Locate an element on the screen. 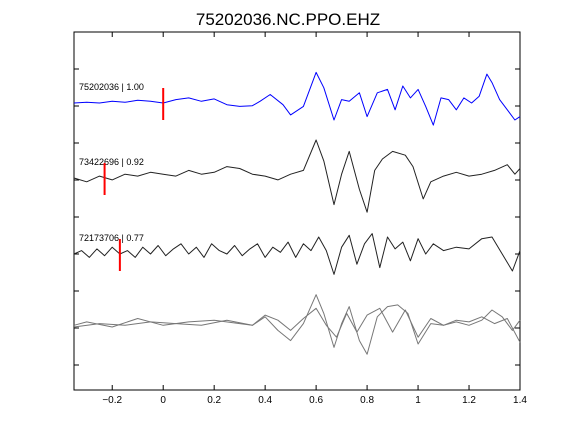 The height and width of the screenshot is (432, 576). x-tick-label: 1.2 is located at coordinates (469, 400).